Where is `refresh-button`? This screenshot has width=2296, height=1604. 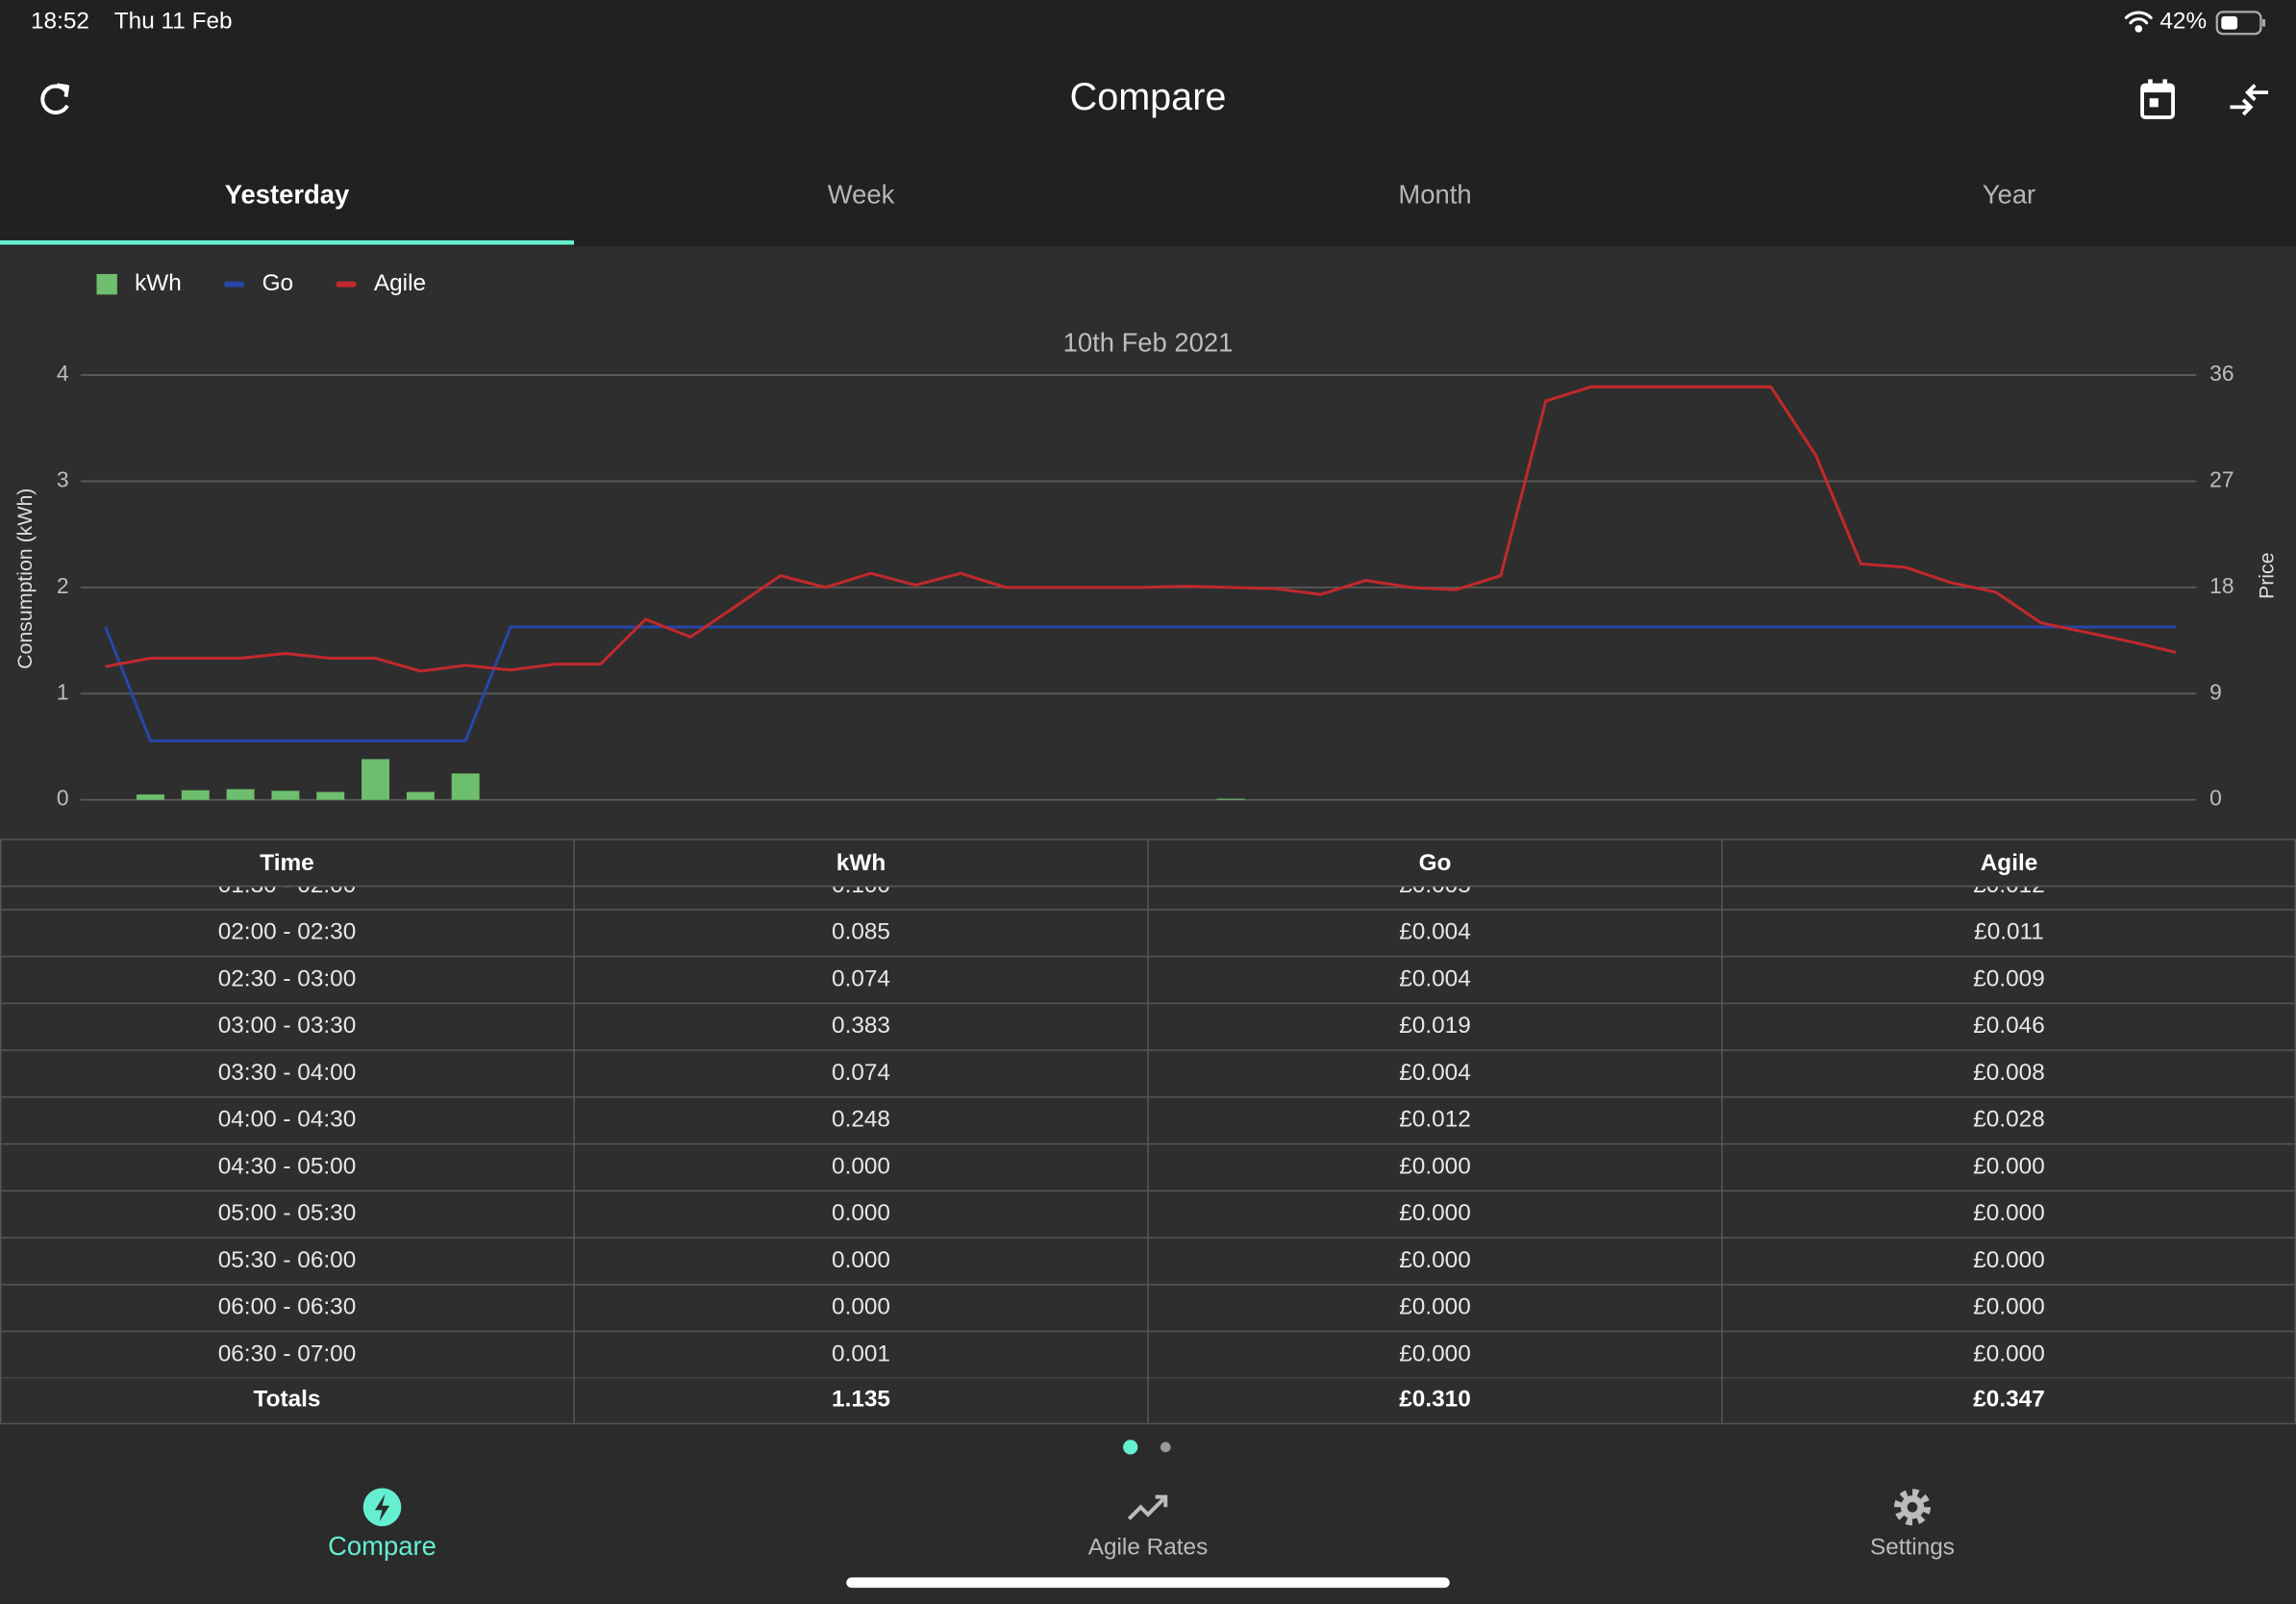 refresh-button is located at coordinates (55, 99).